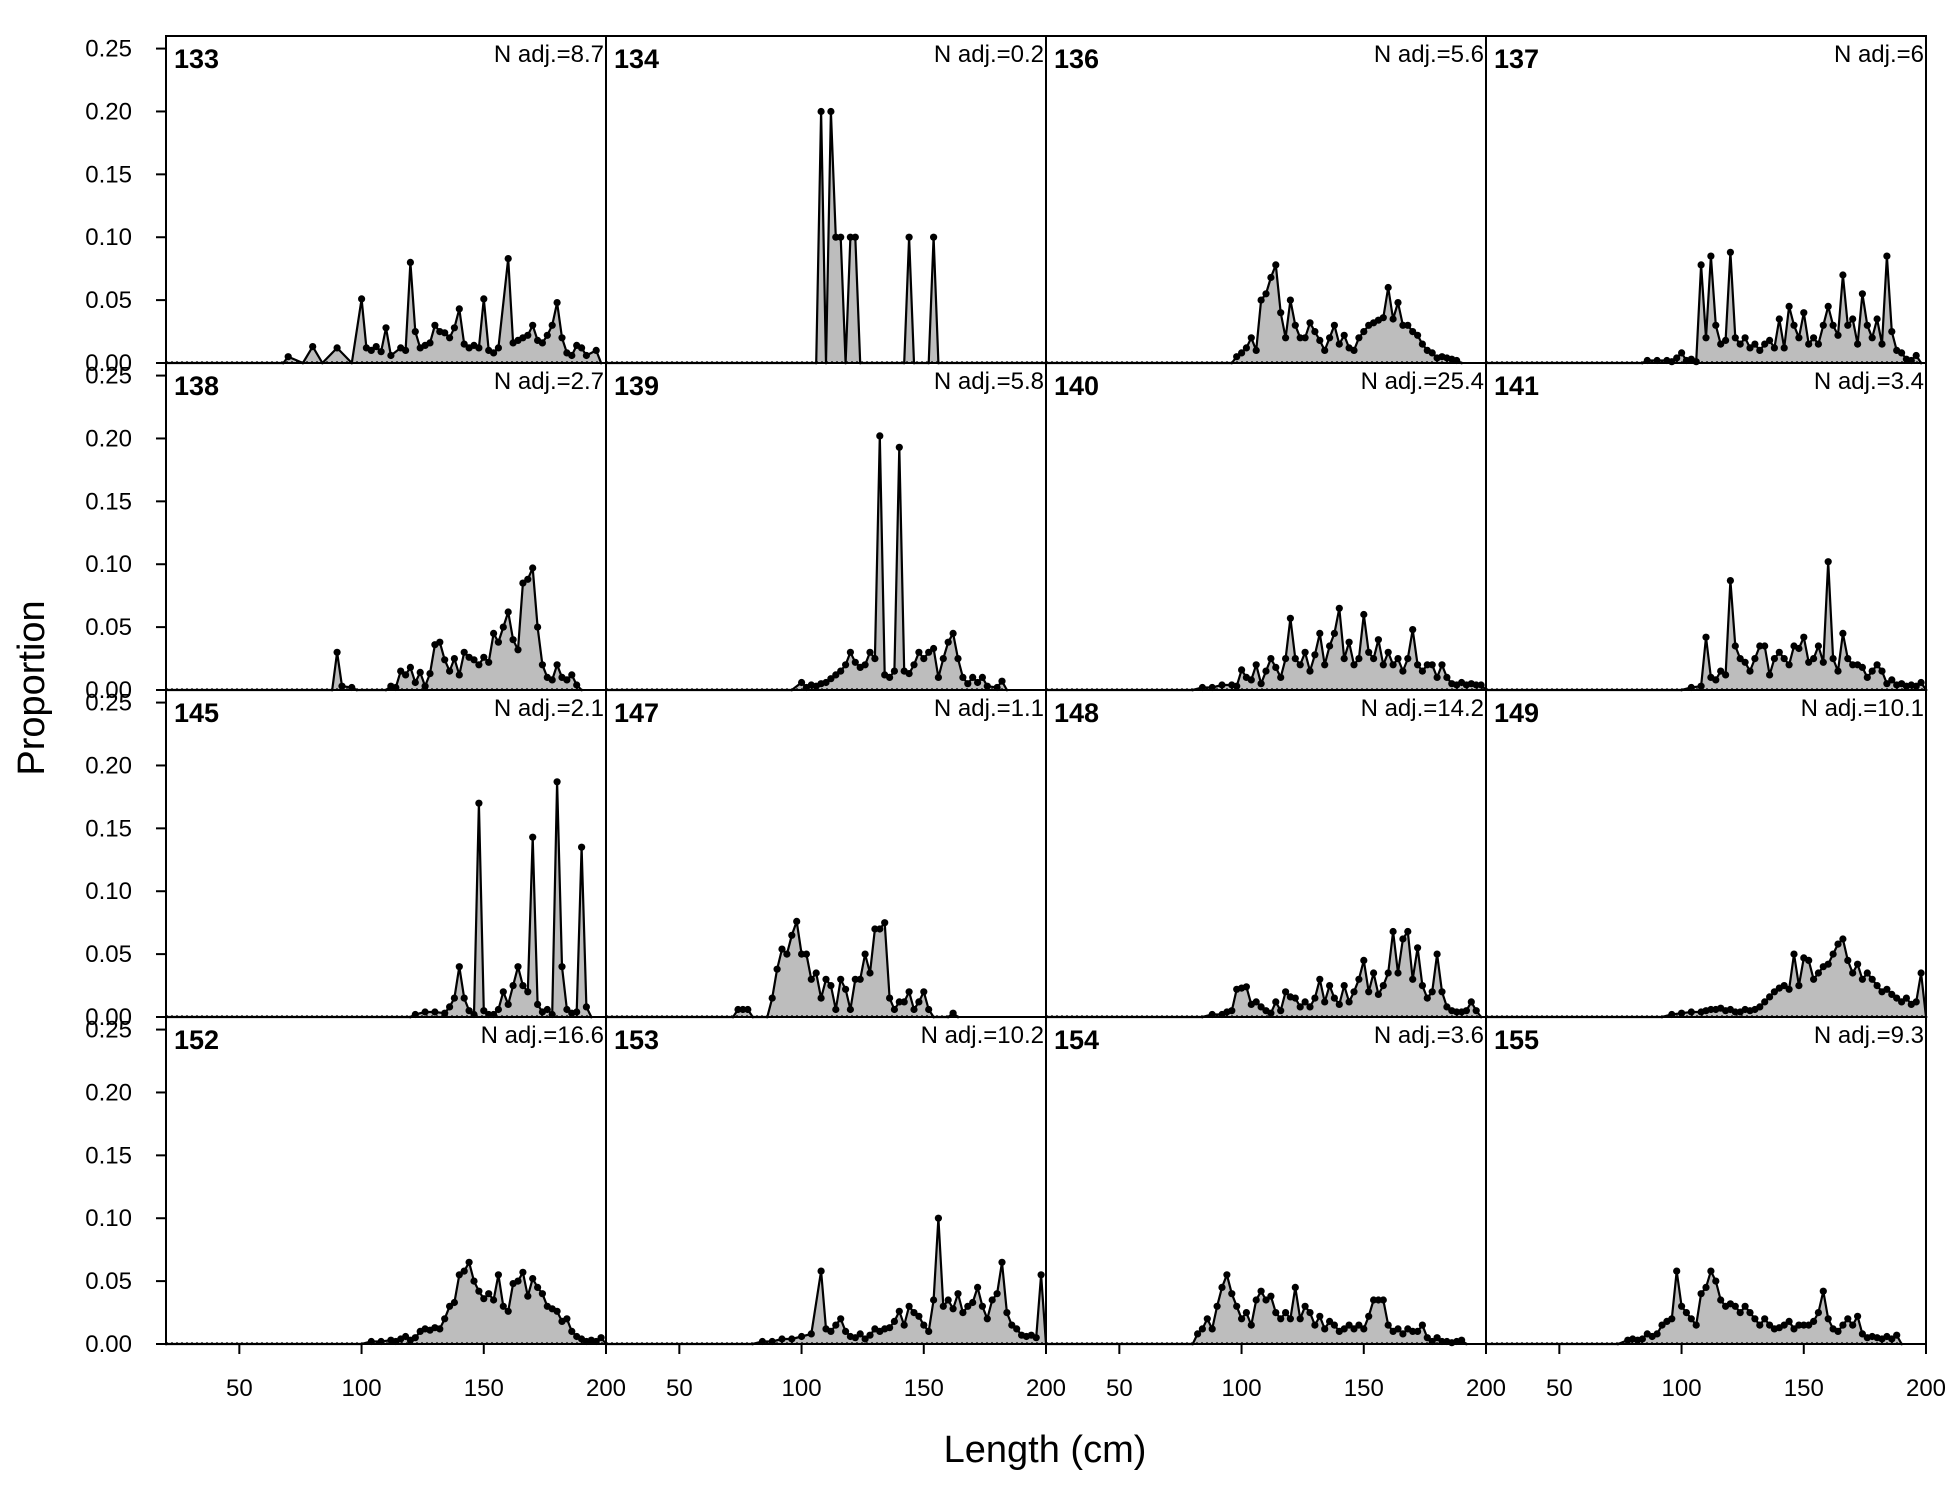 This screenshot has width=1950, height=1505. I want to click on panel-id-label: 140, so click(1076, 386).